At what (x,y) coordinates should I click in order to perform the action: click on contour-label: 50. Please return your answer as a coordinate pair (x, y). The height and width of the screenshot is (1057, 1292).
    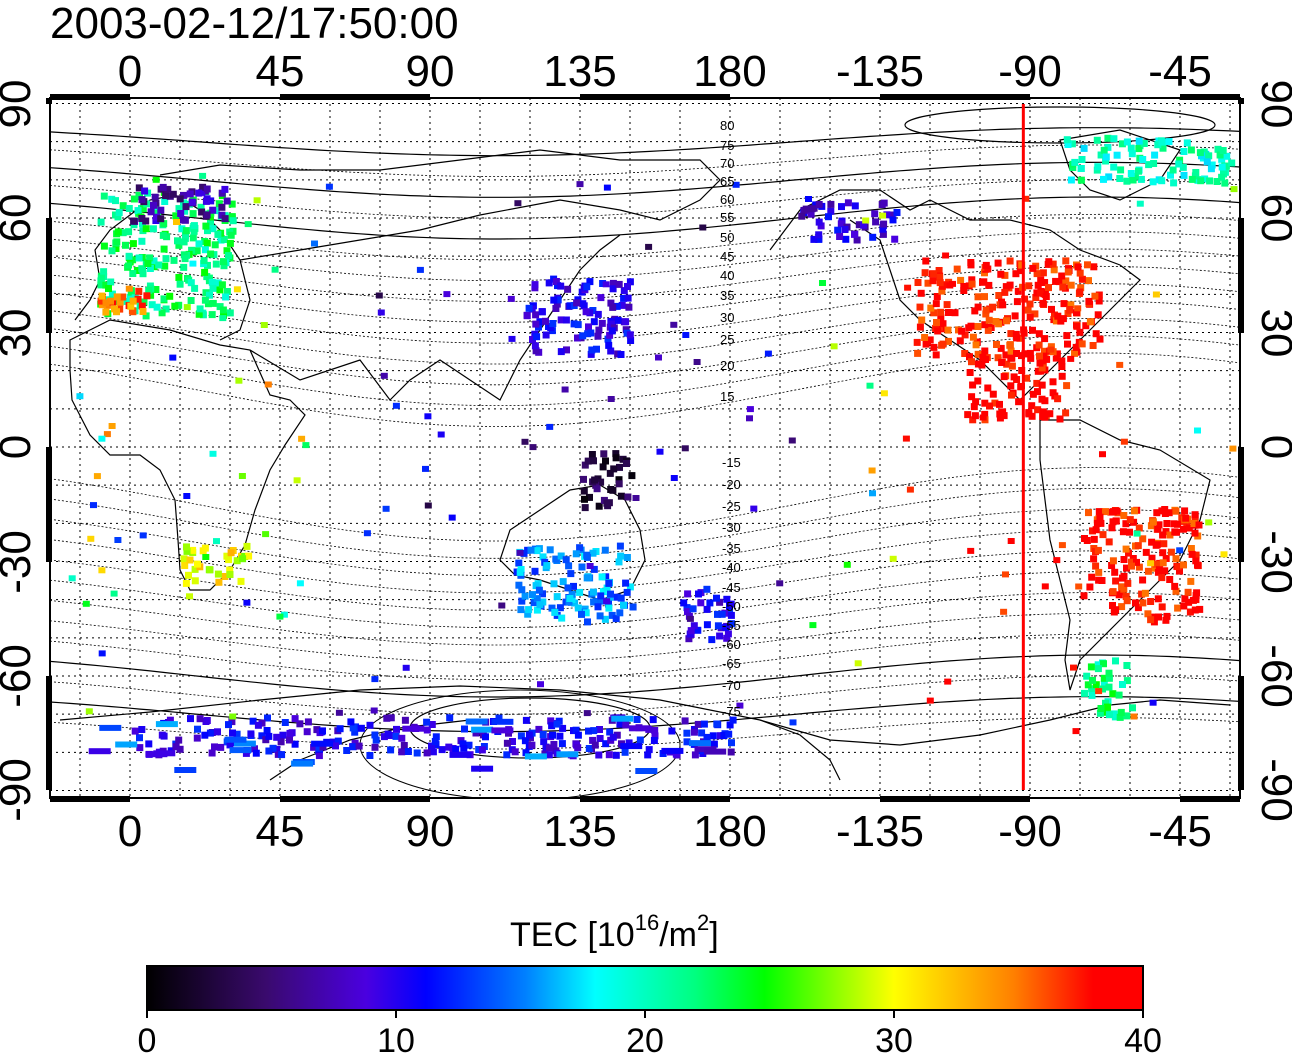
    Looking at the image, I should click on (727, 237).